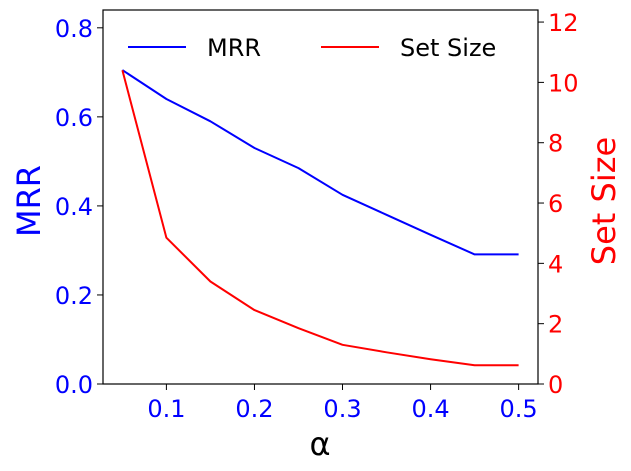 The width and height of the screenshot is (631, 471). Describe the element at coordinates (555, 144) in the screenshot. I see `right-y-tick-label: 8` at that location.